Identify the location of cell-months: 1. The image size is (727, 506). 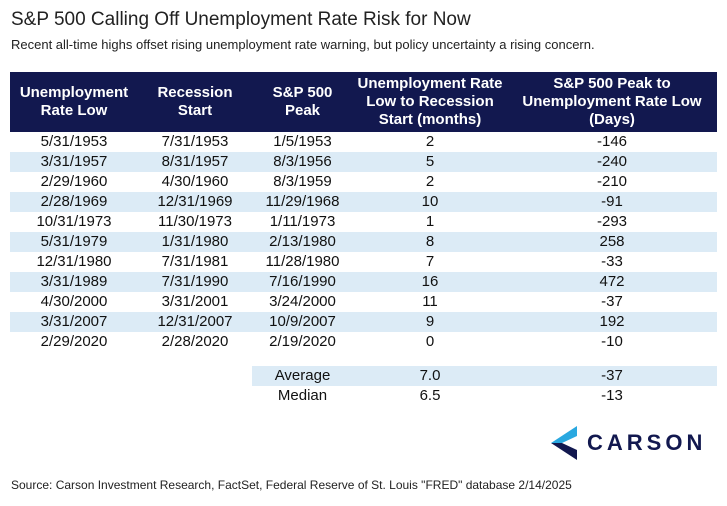
(430, 221).